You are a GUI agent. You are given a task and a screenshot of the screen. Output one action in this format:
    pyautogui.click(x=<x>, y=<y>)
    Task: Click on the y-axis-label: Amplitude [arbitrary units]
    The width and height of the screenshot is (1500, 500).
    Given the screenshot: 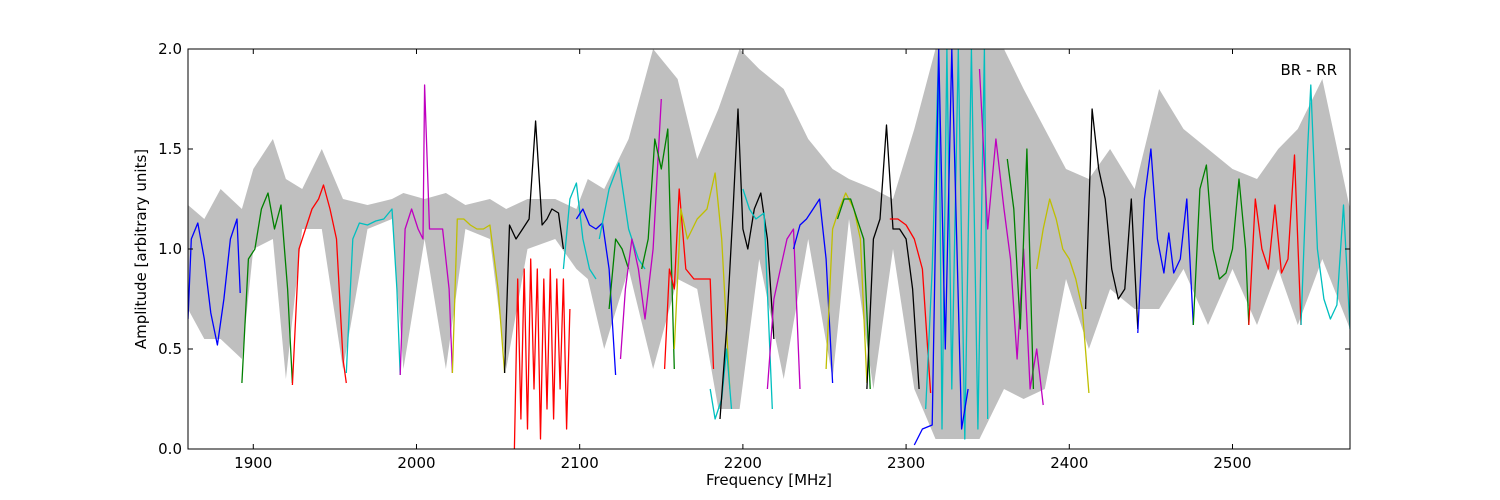 What is the action you would take?
    pyautogui.click(x=141, y=249)
    